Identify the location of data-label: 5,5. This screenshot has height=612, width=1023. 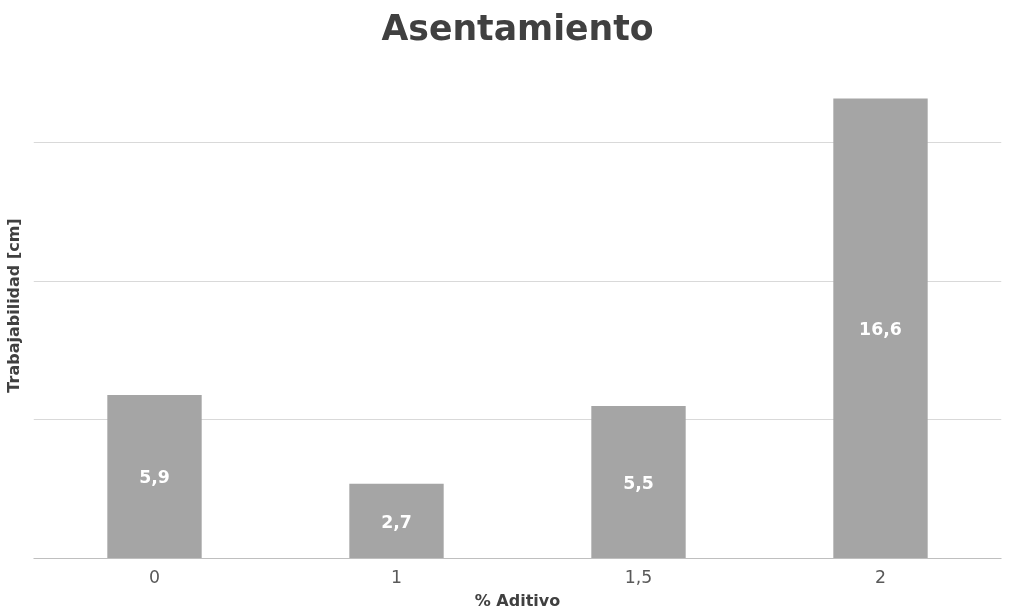
(638, 482).